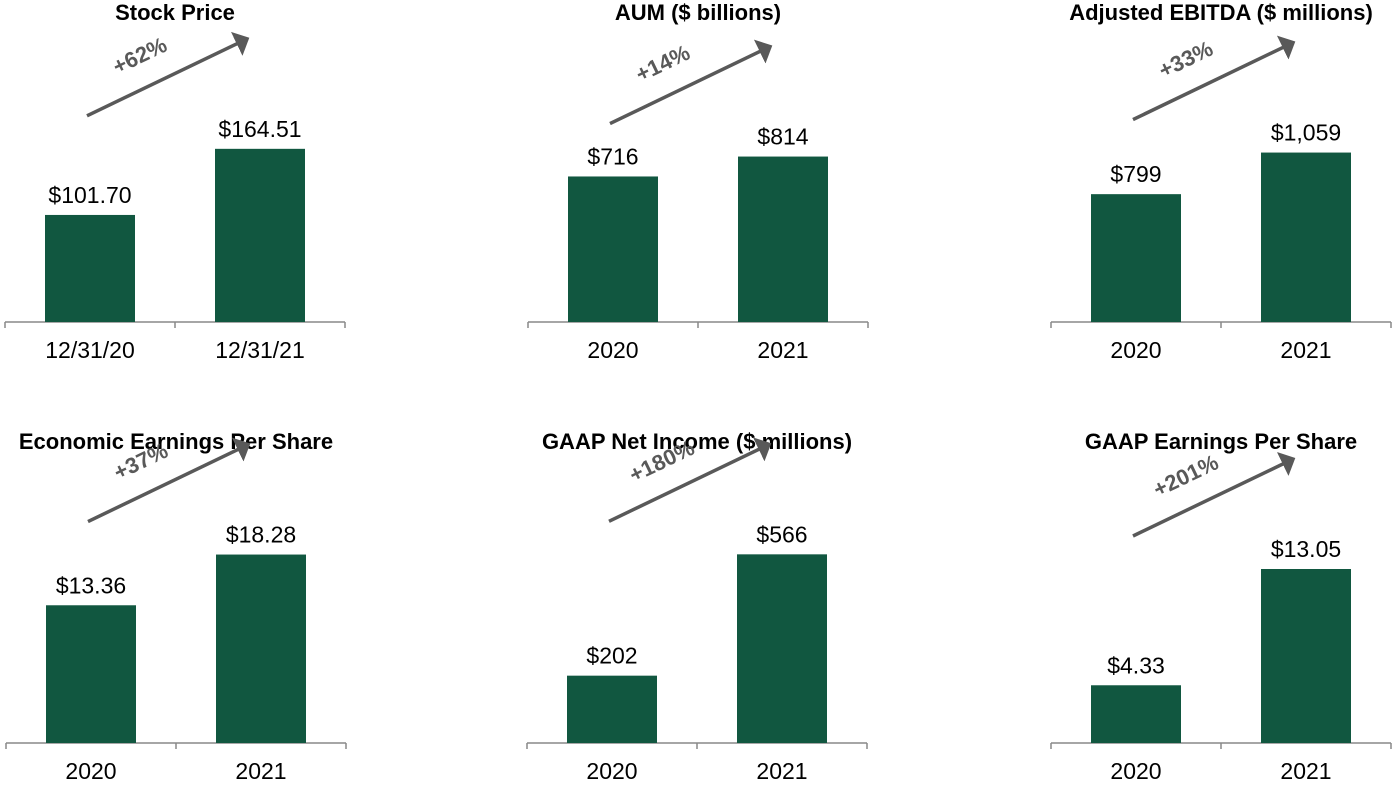 This screenshot has width=1394, height=785. Describe the element at coordinates (697, 441) in the screenshot. I see `chart-title: GAAP Net Income ($ millions)` at that location.